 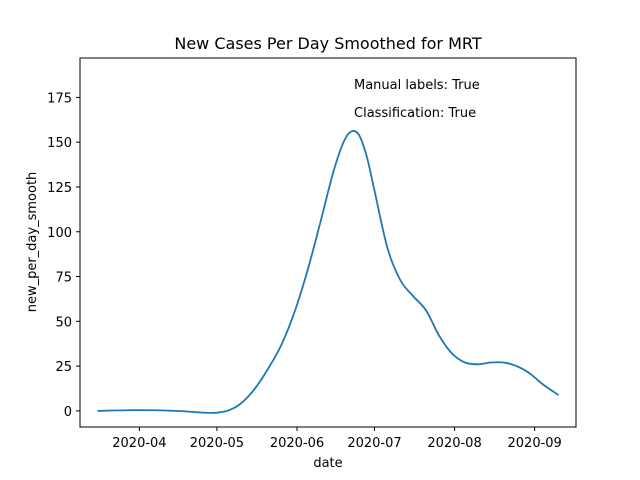 What do you see at coordinates (327, 463) in the screenshot?
I see `x-axis-label: date` at bounding box center [327, 463].